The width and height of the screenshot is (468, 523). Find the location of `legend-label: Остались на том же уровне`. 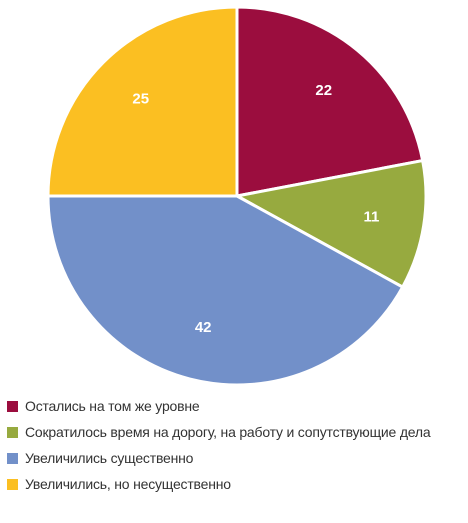

legend-label: Остались на том же уровне is located at coordinates (112, 406).